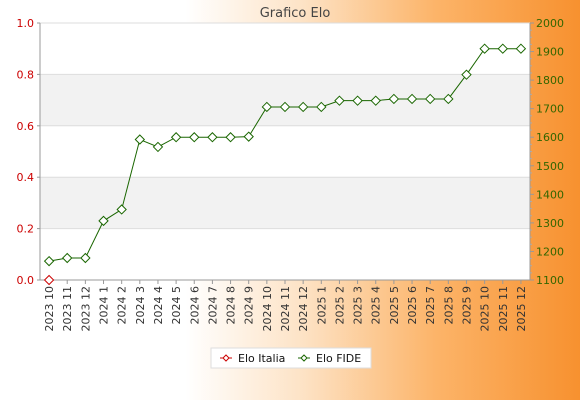  Describe the element at coordinates (550, 166) in the screenshot. I see `right-tick-label: 1500` at that location.